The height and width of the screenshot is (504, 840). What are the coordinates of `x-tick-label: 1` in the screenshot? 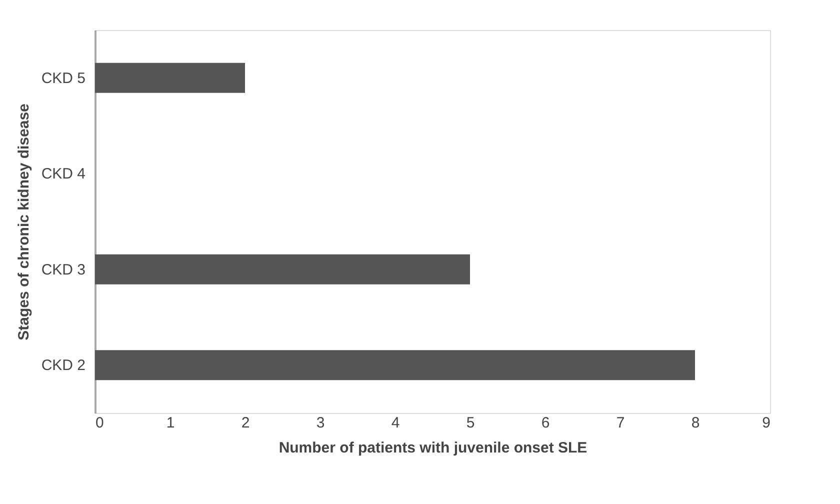 It's located at (170, 423).